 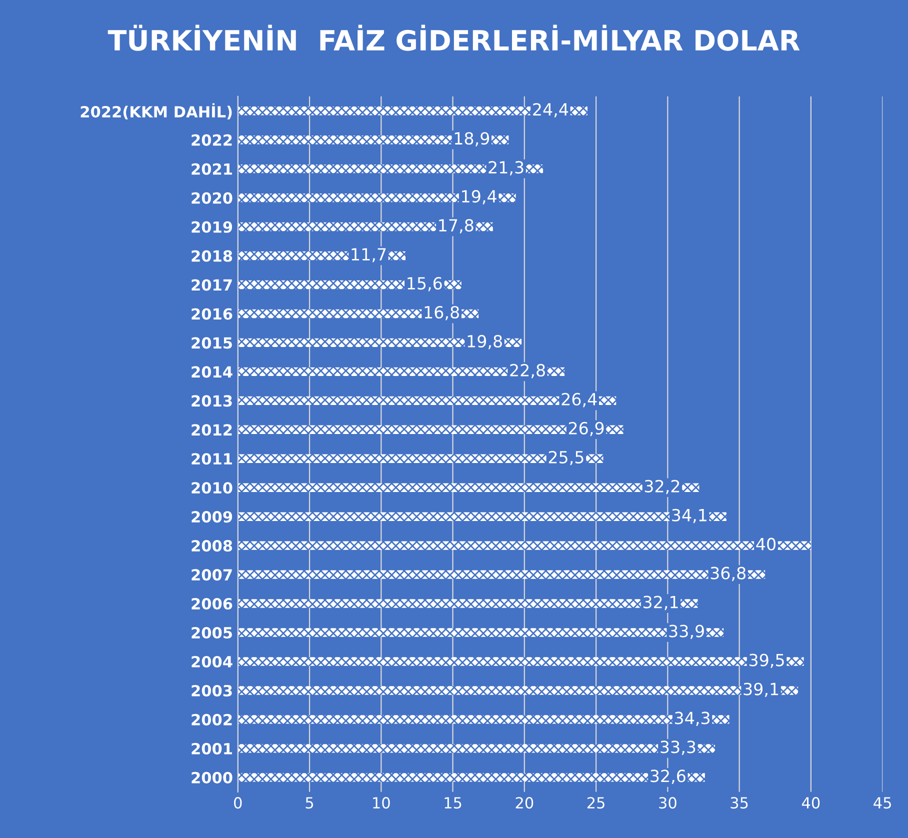 I want to click on y-tick-label: 2006, so click(x=212, y=604).